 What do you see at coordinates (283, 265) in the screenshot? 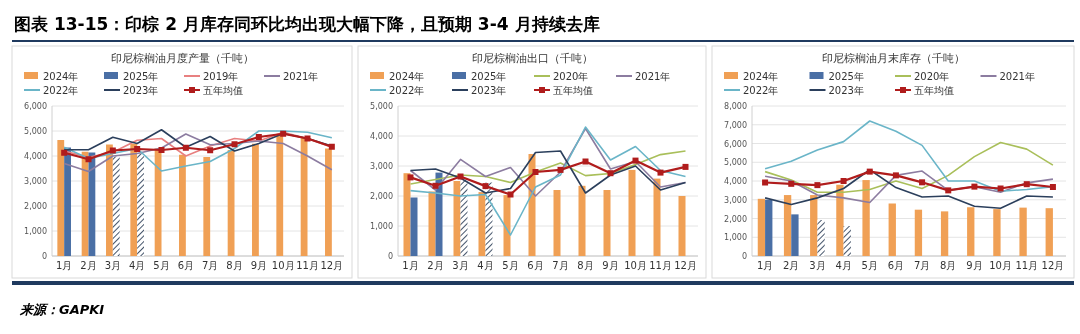
I see `x-tick-label: 10月` at bounding box center [283, 265].